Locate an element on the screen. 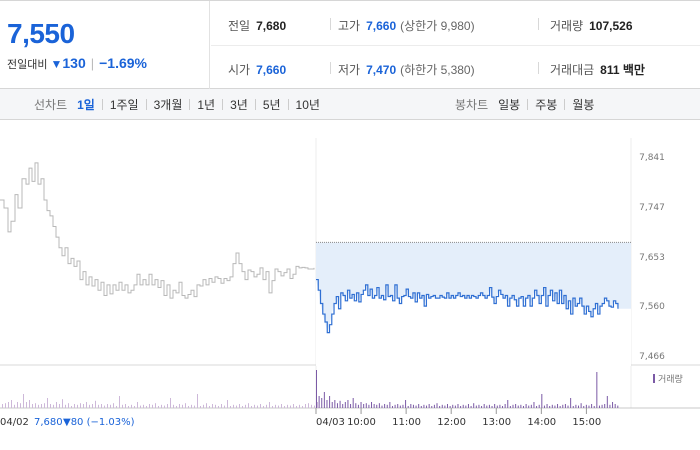  tab-line-period-3: 1년 is located at coordinates (206, 104).